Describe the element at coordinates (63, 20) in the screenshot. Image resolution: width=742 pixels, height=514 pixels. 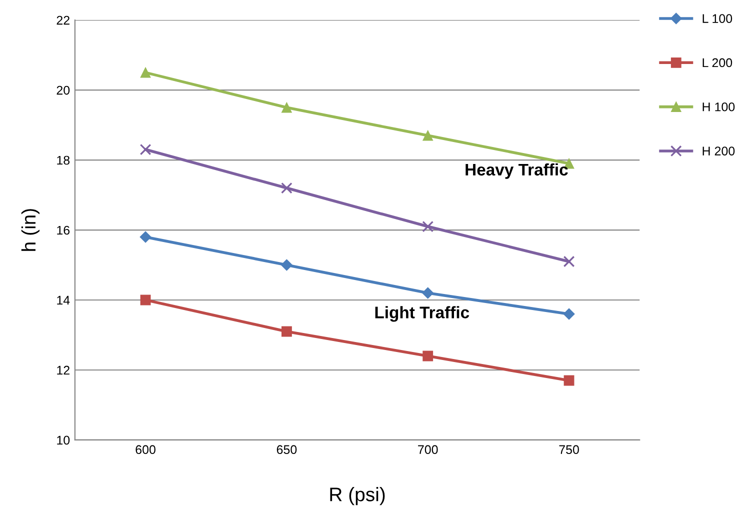
I see `y-tick-label: 22` at that location.